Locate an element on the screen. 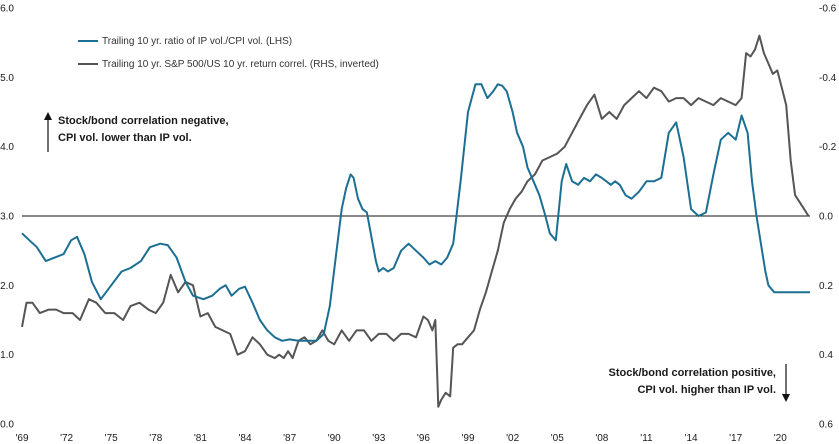 This screenshot has width=839, height=444. x-tick-label: '99 is located at coordinates (468, 438).